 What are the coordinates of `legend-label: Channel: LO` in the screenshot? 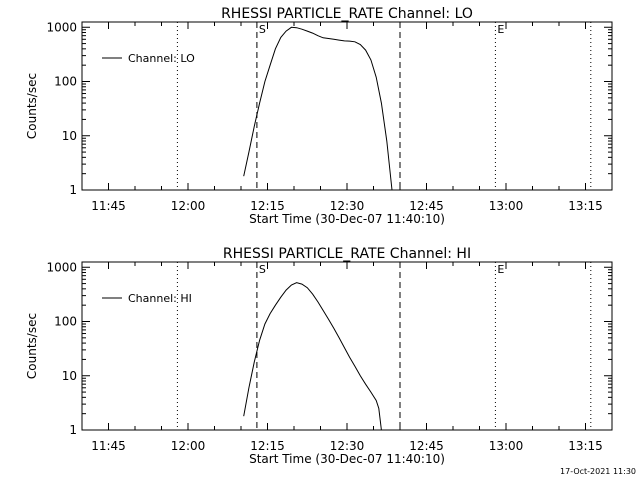 It's located at (161, 58).